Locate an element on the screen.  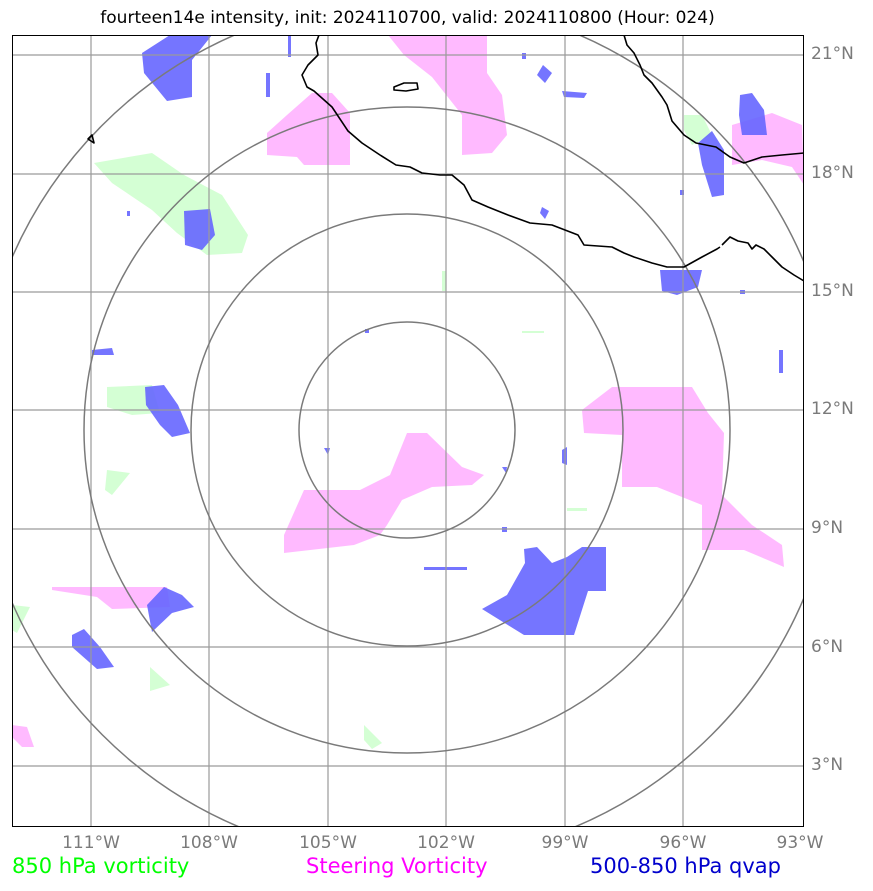
lon-label-111w: 111°W is located at coordinates (91, 843).